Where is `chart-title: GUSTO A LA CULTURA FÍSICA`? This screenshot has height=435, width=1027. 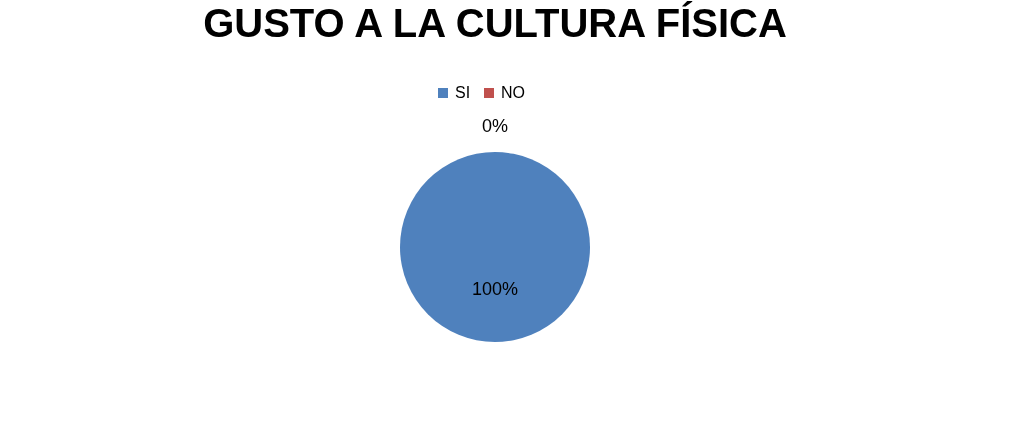 chart-title: GUSTO A LA CULTURA FÍSICA is located at coordinates (495, 23).